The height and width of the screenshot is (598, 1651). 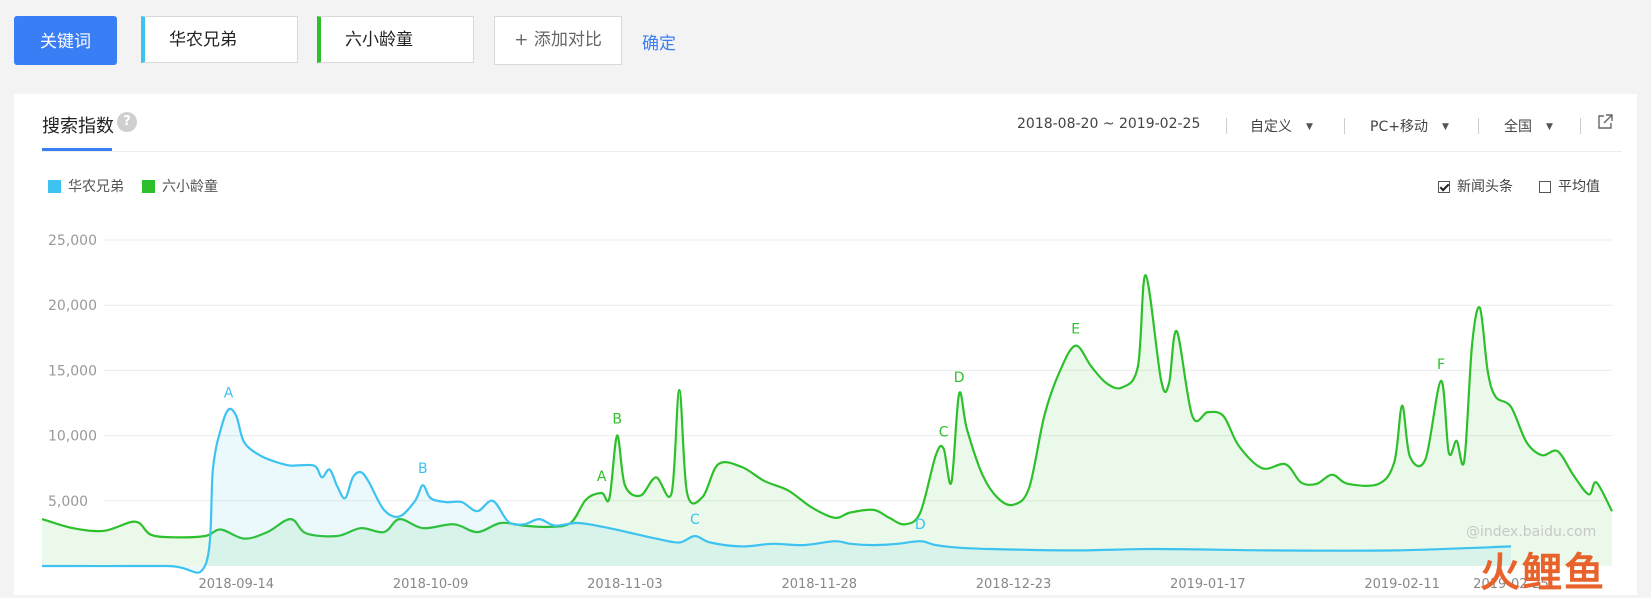 I want to click on x-tick-label: 2018-10-09, so click(x=431, y=584).